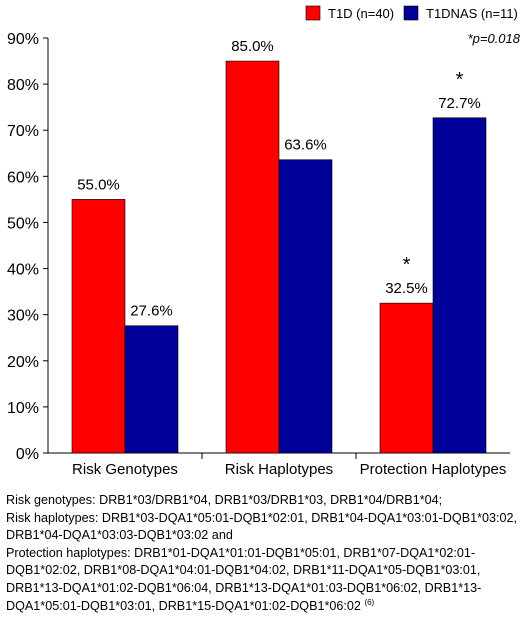 The height and width of the screenshot is (622, 529). I want to click on data-label: 27.6%, so click(151, 311).